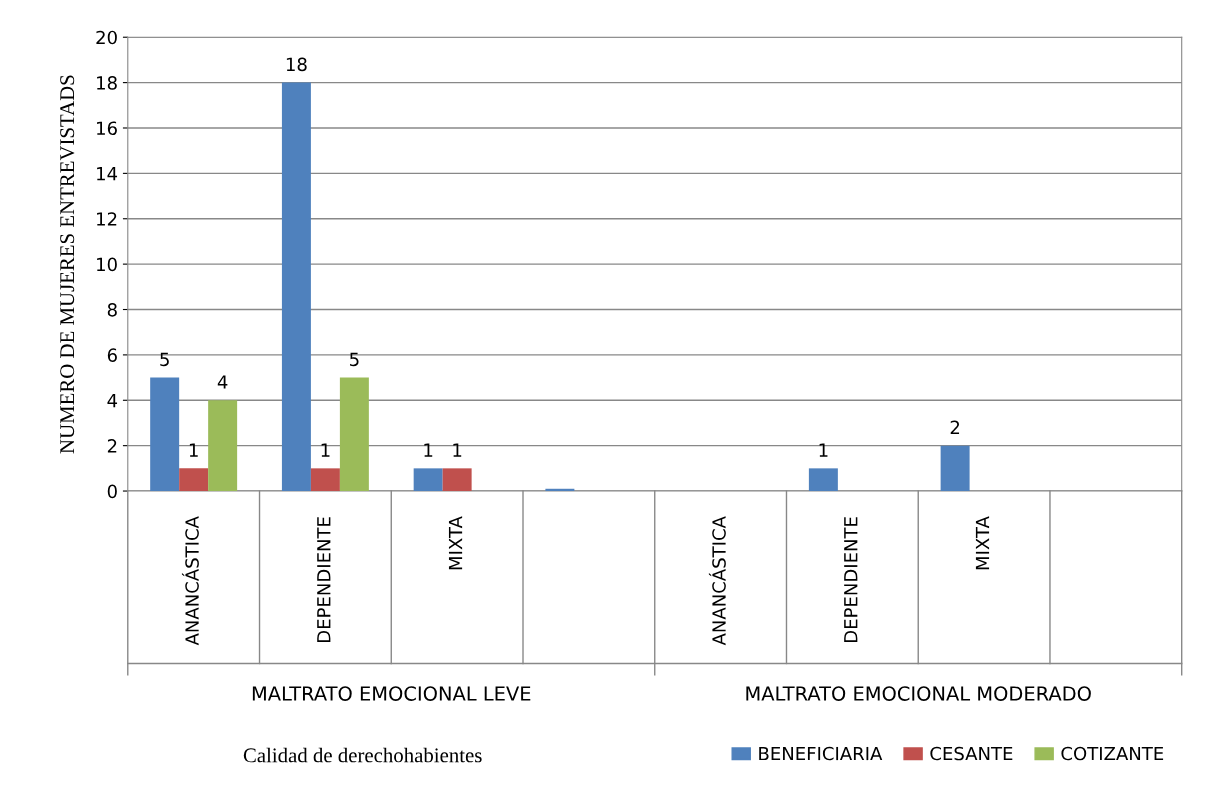 The image size is (1217, 792). I want to click on legend-label: COTIZANTE, so click(1112, 753).